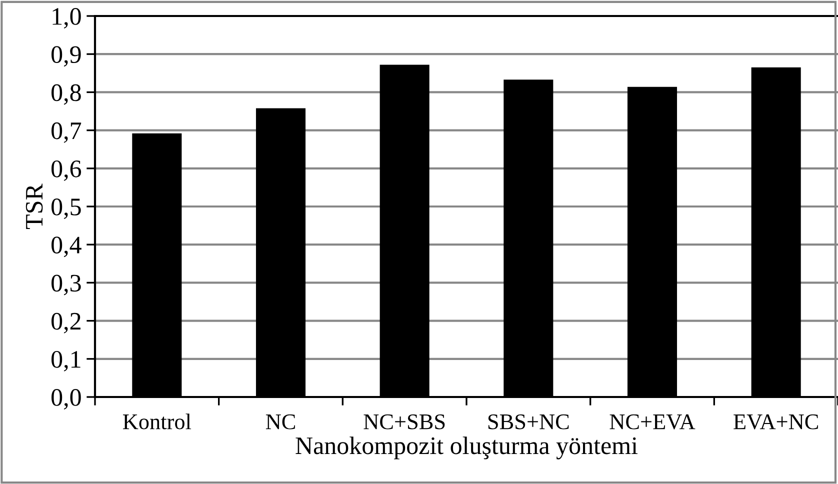  What do you see at coordinates (66, 56) in the screenshot?
I see `y-tick-label: 0,9` at bounding box center [66, 56].